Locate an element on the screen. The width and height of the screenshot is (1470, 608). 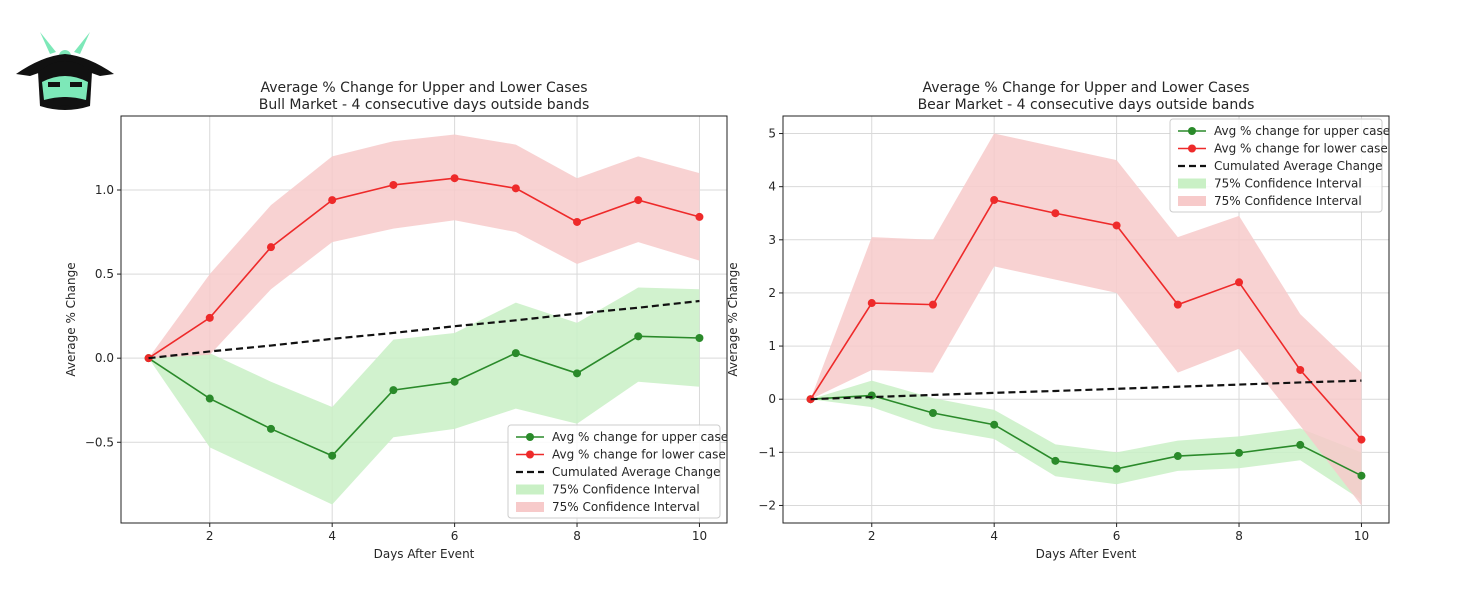
chart-2-y-tick-label: 5 is located at coordinates (772, 134).